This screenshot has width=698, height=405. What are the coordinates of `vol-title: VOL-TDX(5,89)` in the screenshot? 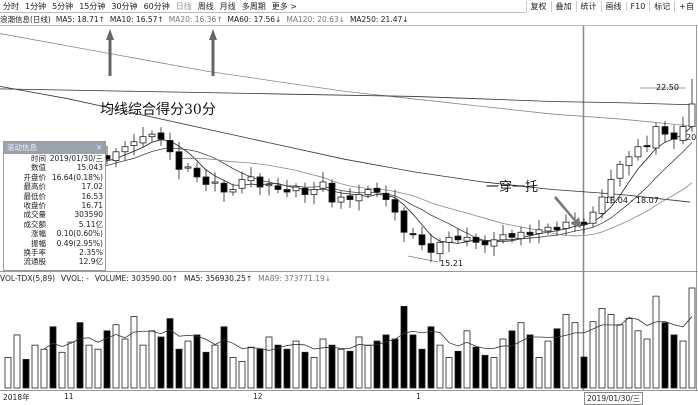 It's located at (28, 278).